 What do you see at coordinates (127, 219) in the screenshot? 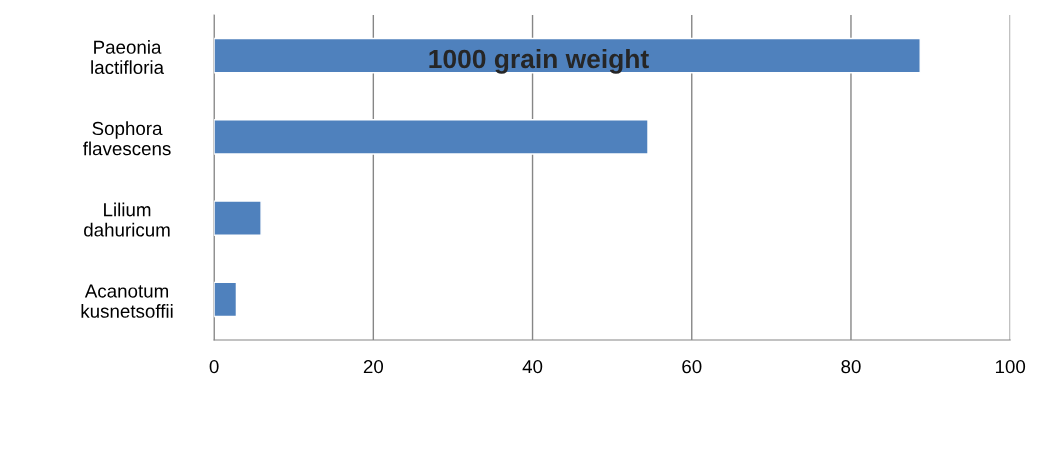
I see `y-tick-label: Lilium dahuricum` at bounding box center [127, 219].